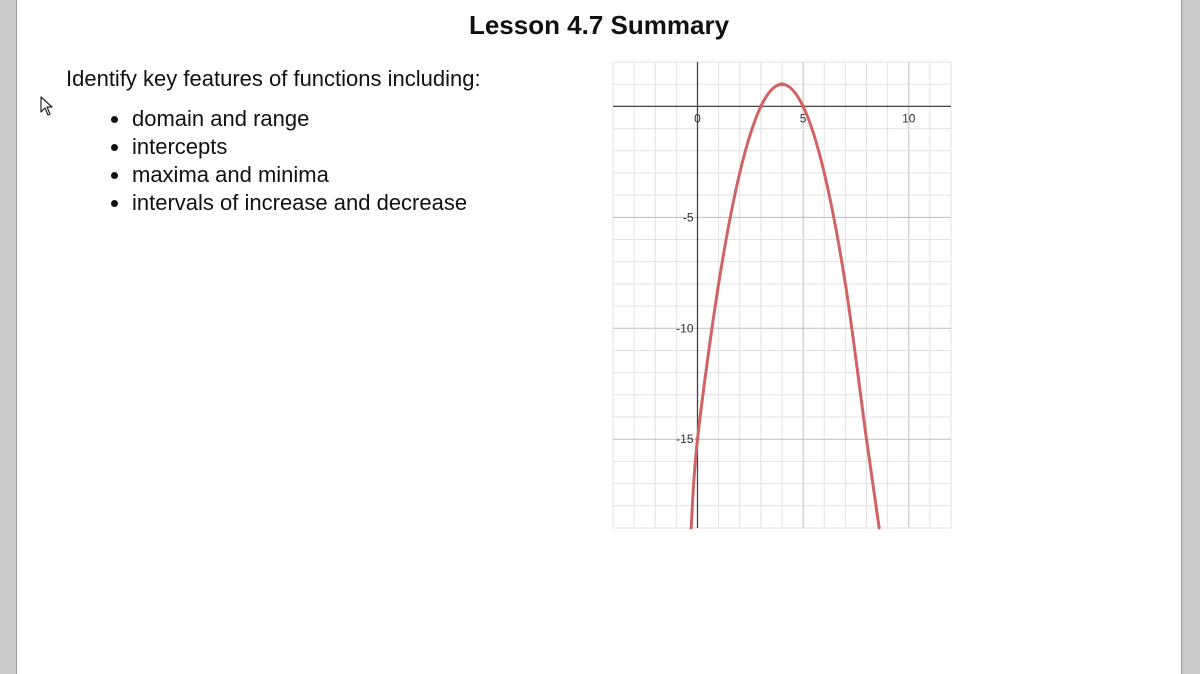 This screenshot has width=1200, height=674. I want to click on x-tick-label: 0, so click(697, 118).